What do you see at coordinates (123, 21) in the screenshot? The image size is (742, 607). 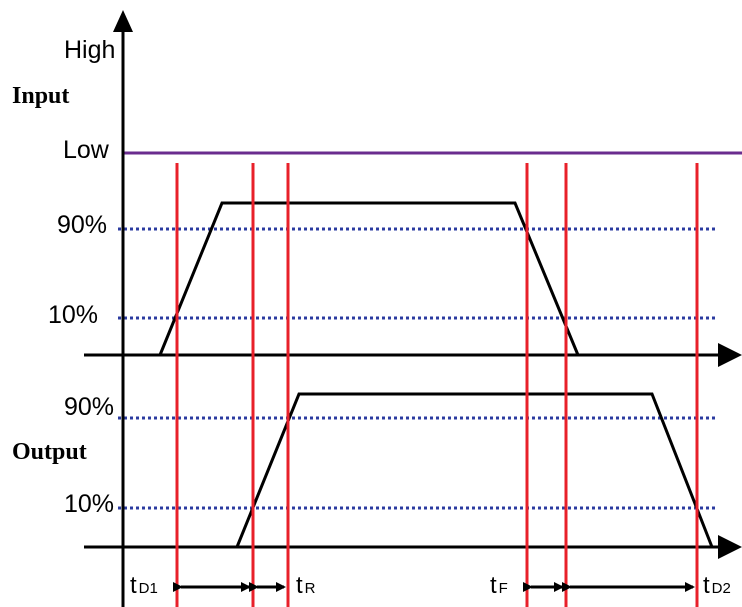 I see `vertical-axis-arrowhead` at bounding box center [123, 21].